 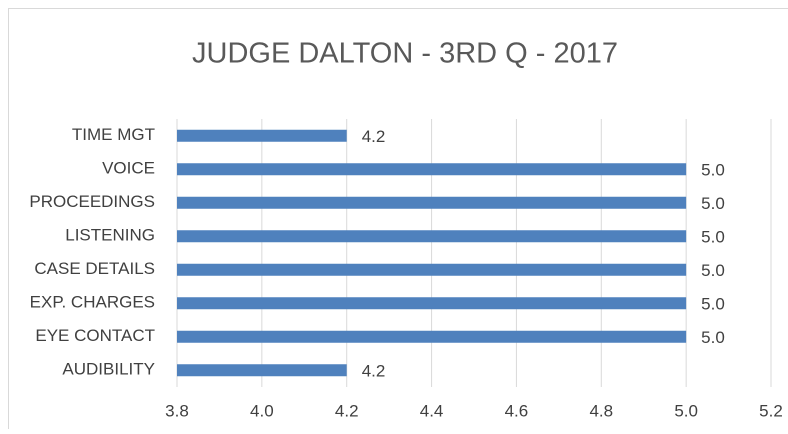 I want to click on y-tick-label: AUDIBILITY, so click(x=108, y=369).